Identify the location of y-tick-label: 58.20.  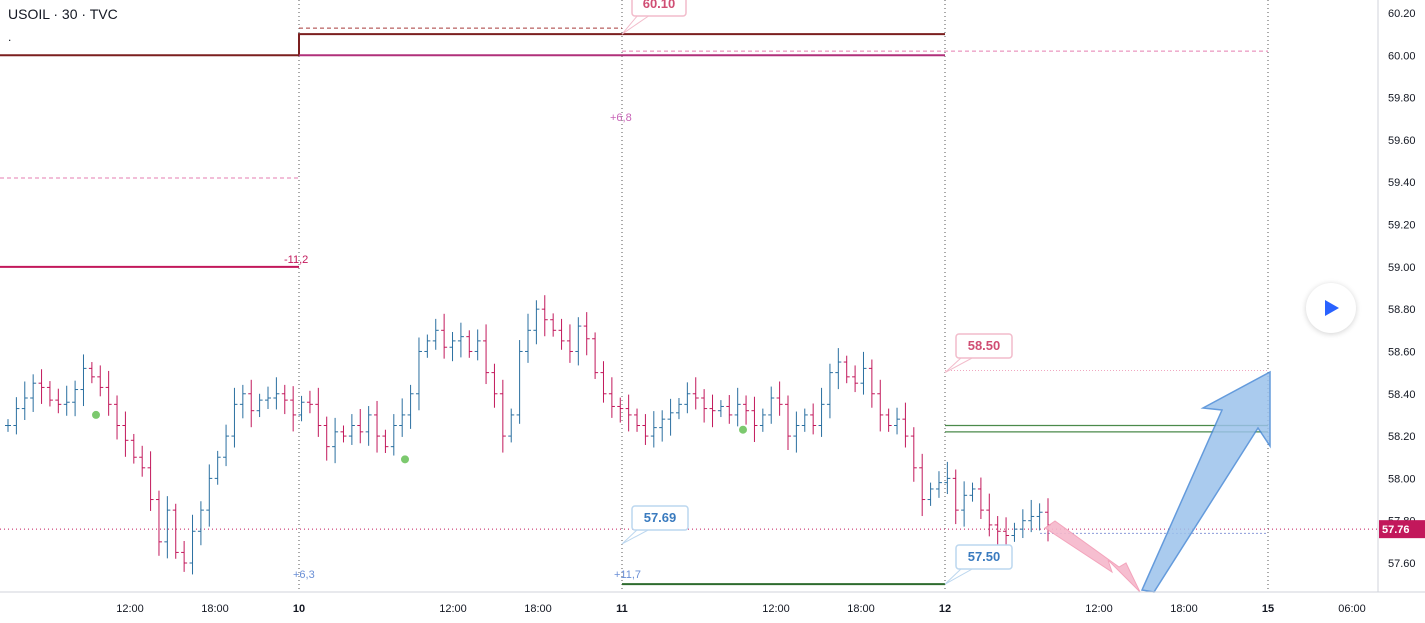
(1402, 437).